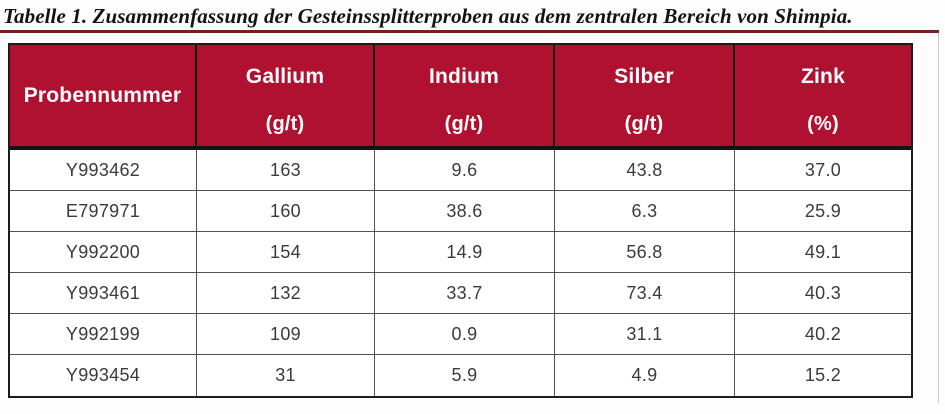 This screenshot has height=414, width=945. I want to click on col-header-label: Zink, so click(823, 76).